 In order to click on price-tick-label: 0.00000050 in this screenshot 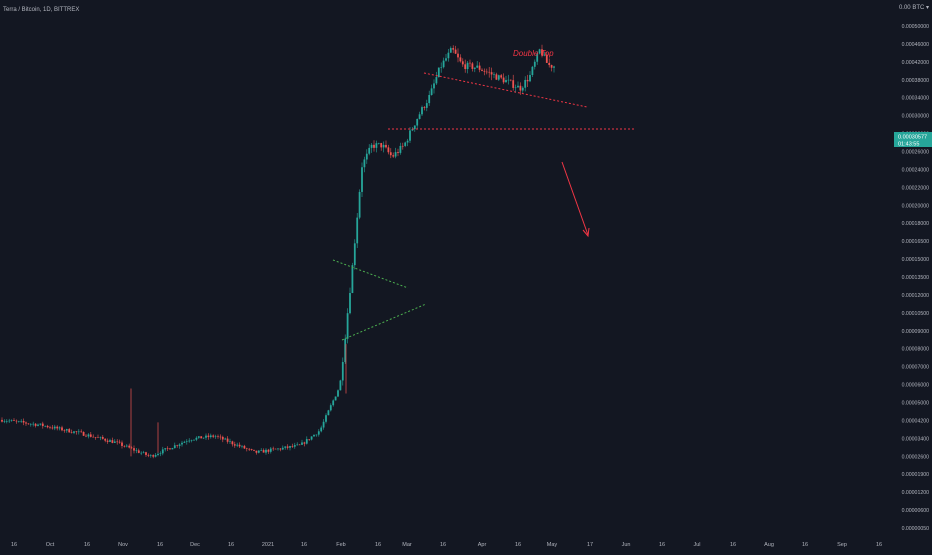, I will do `click(916, 529)`.